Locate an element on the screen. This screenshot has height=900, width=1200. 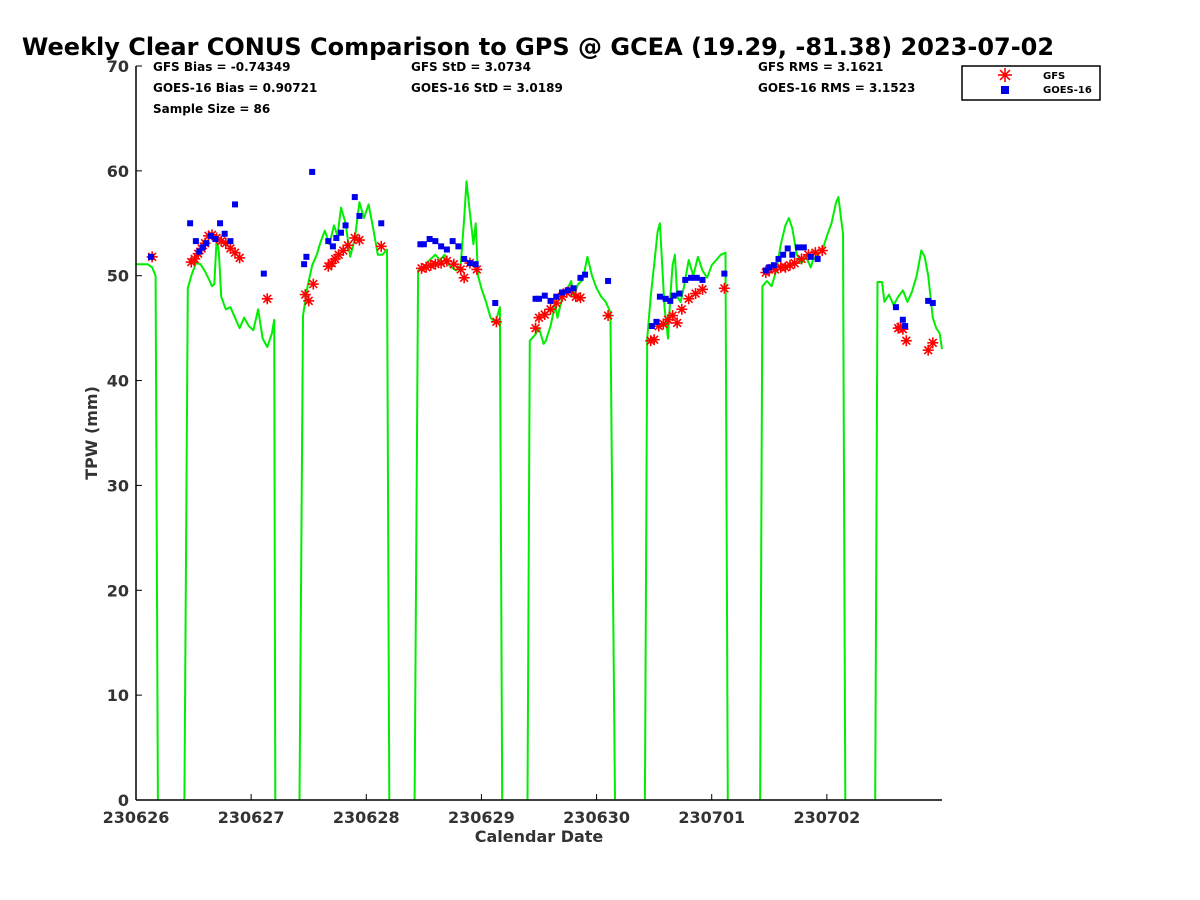
gfs-bias-text: GFS Bias = -0.74349 is located at coordinates (221, 67).